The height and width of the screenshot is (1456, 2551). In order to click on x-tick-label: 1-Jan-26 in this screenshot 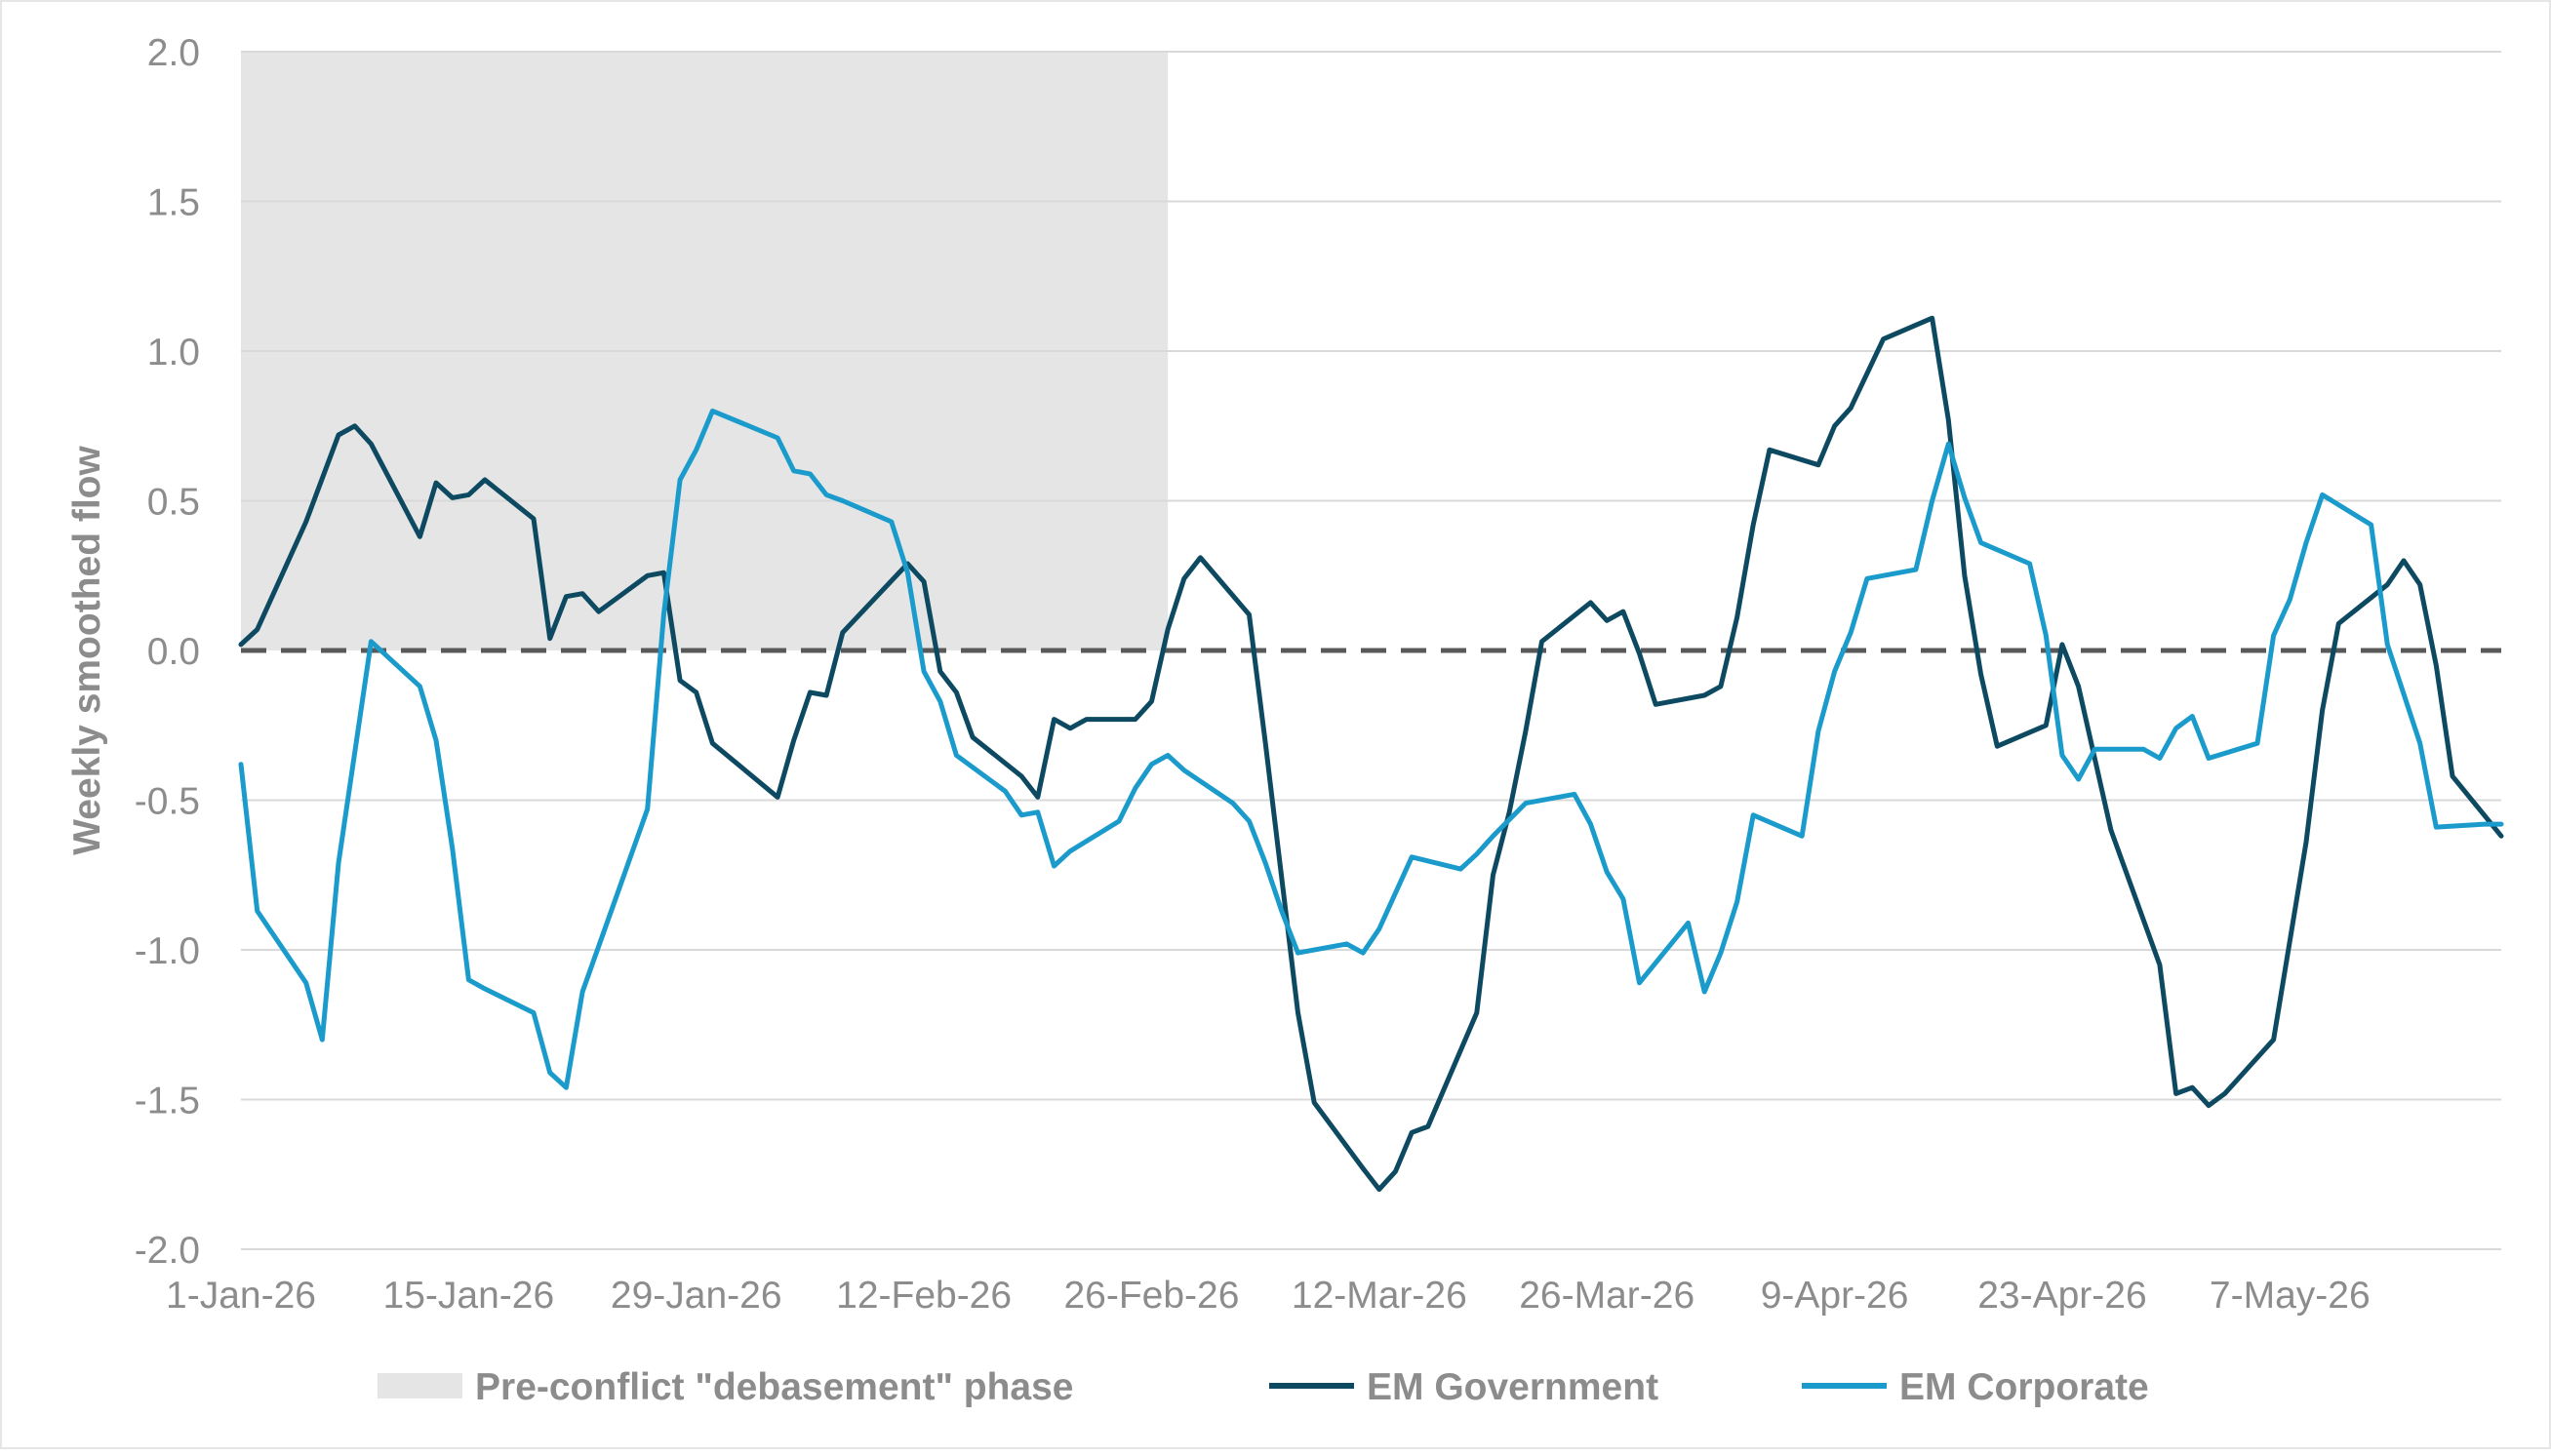, I will do `click(241, 1296)`.